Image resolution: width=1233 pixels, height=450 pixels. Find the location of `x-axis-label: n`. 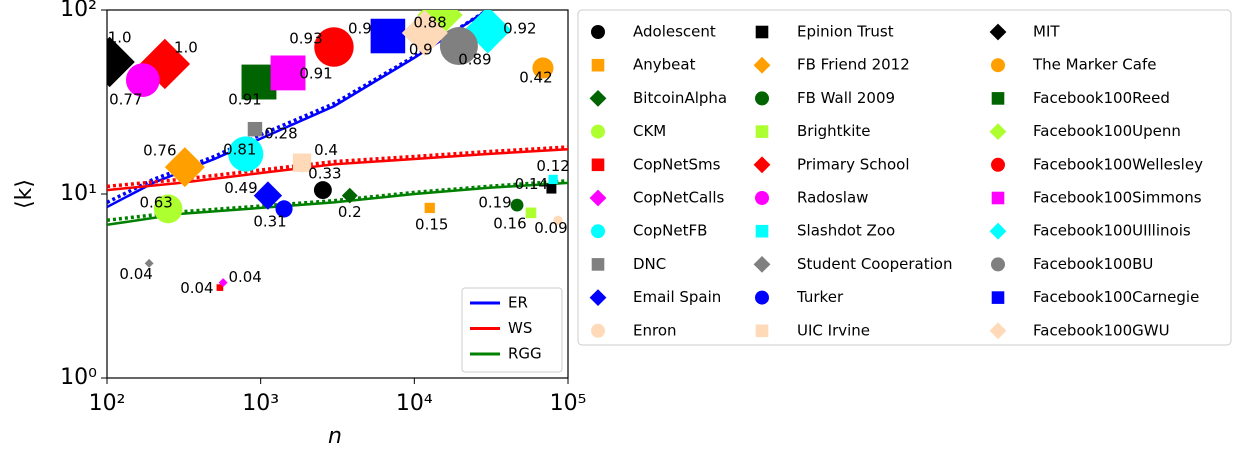

x-axis-label: n is located at coordinates (335, 436).